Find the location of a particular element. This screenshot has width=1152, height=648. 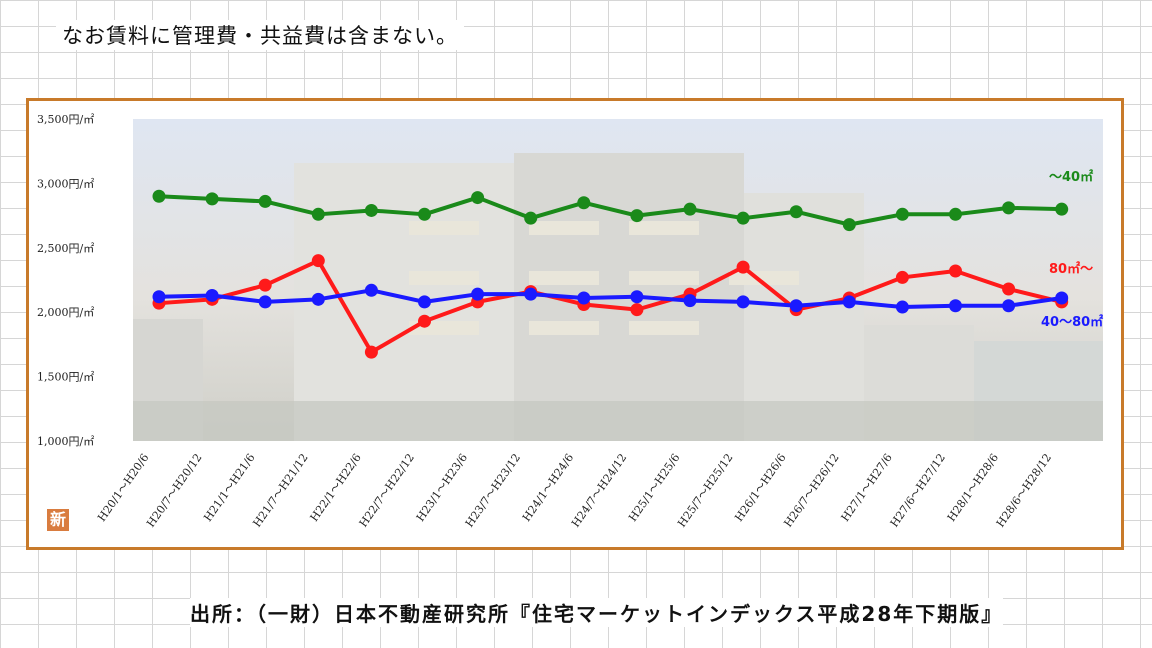

x-tick-label: H27/1～H27/6 is located at coordinates (867, 487).